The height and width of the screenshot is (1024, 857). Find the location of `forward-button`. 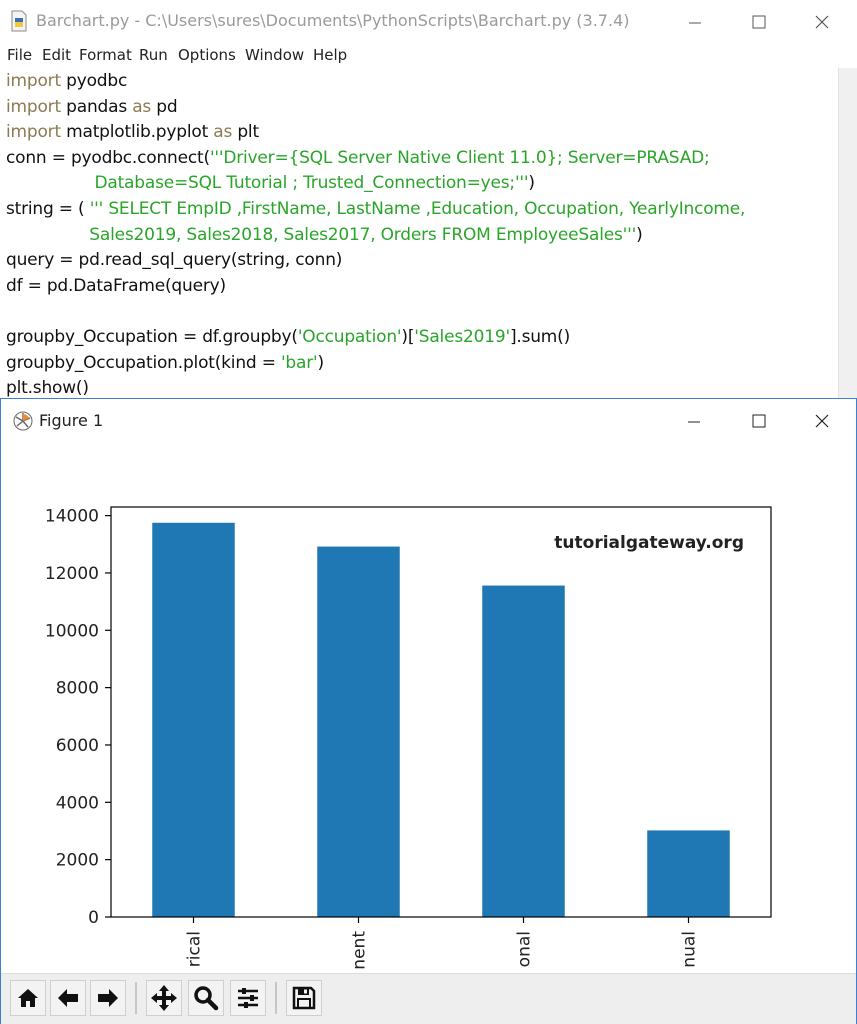

forward-button is located at coordinates (108, 998).